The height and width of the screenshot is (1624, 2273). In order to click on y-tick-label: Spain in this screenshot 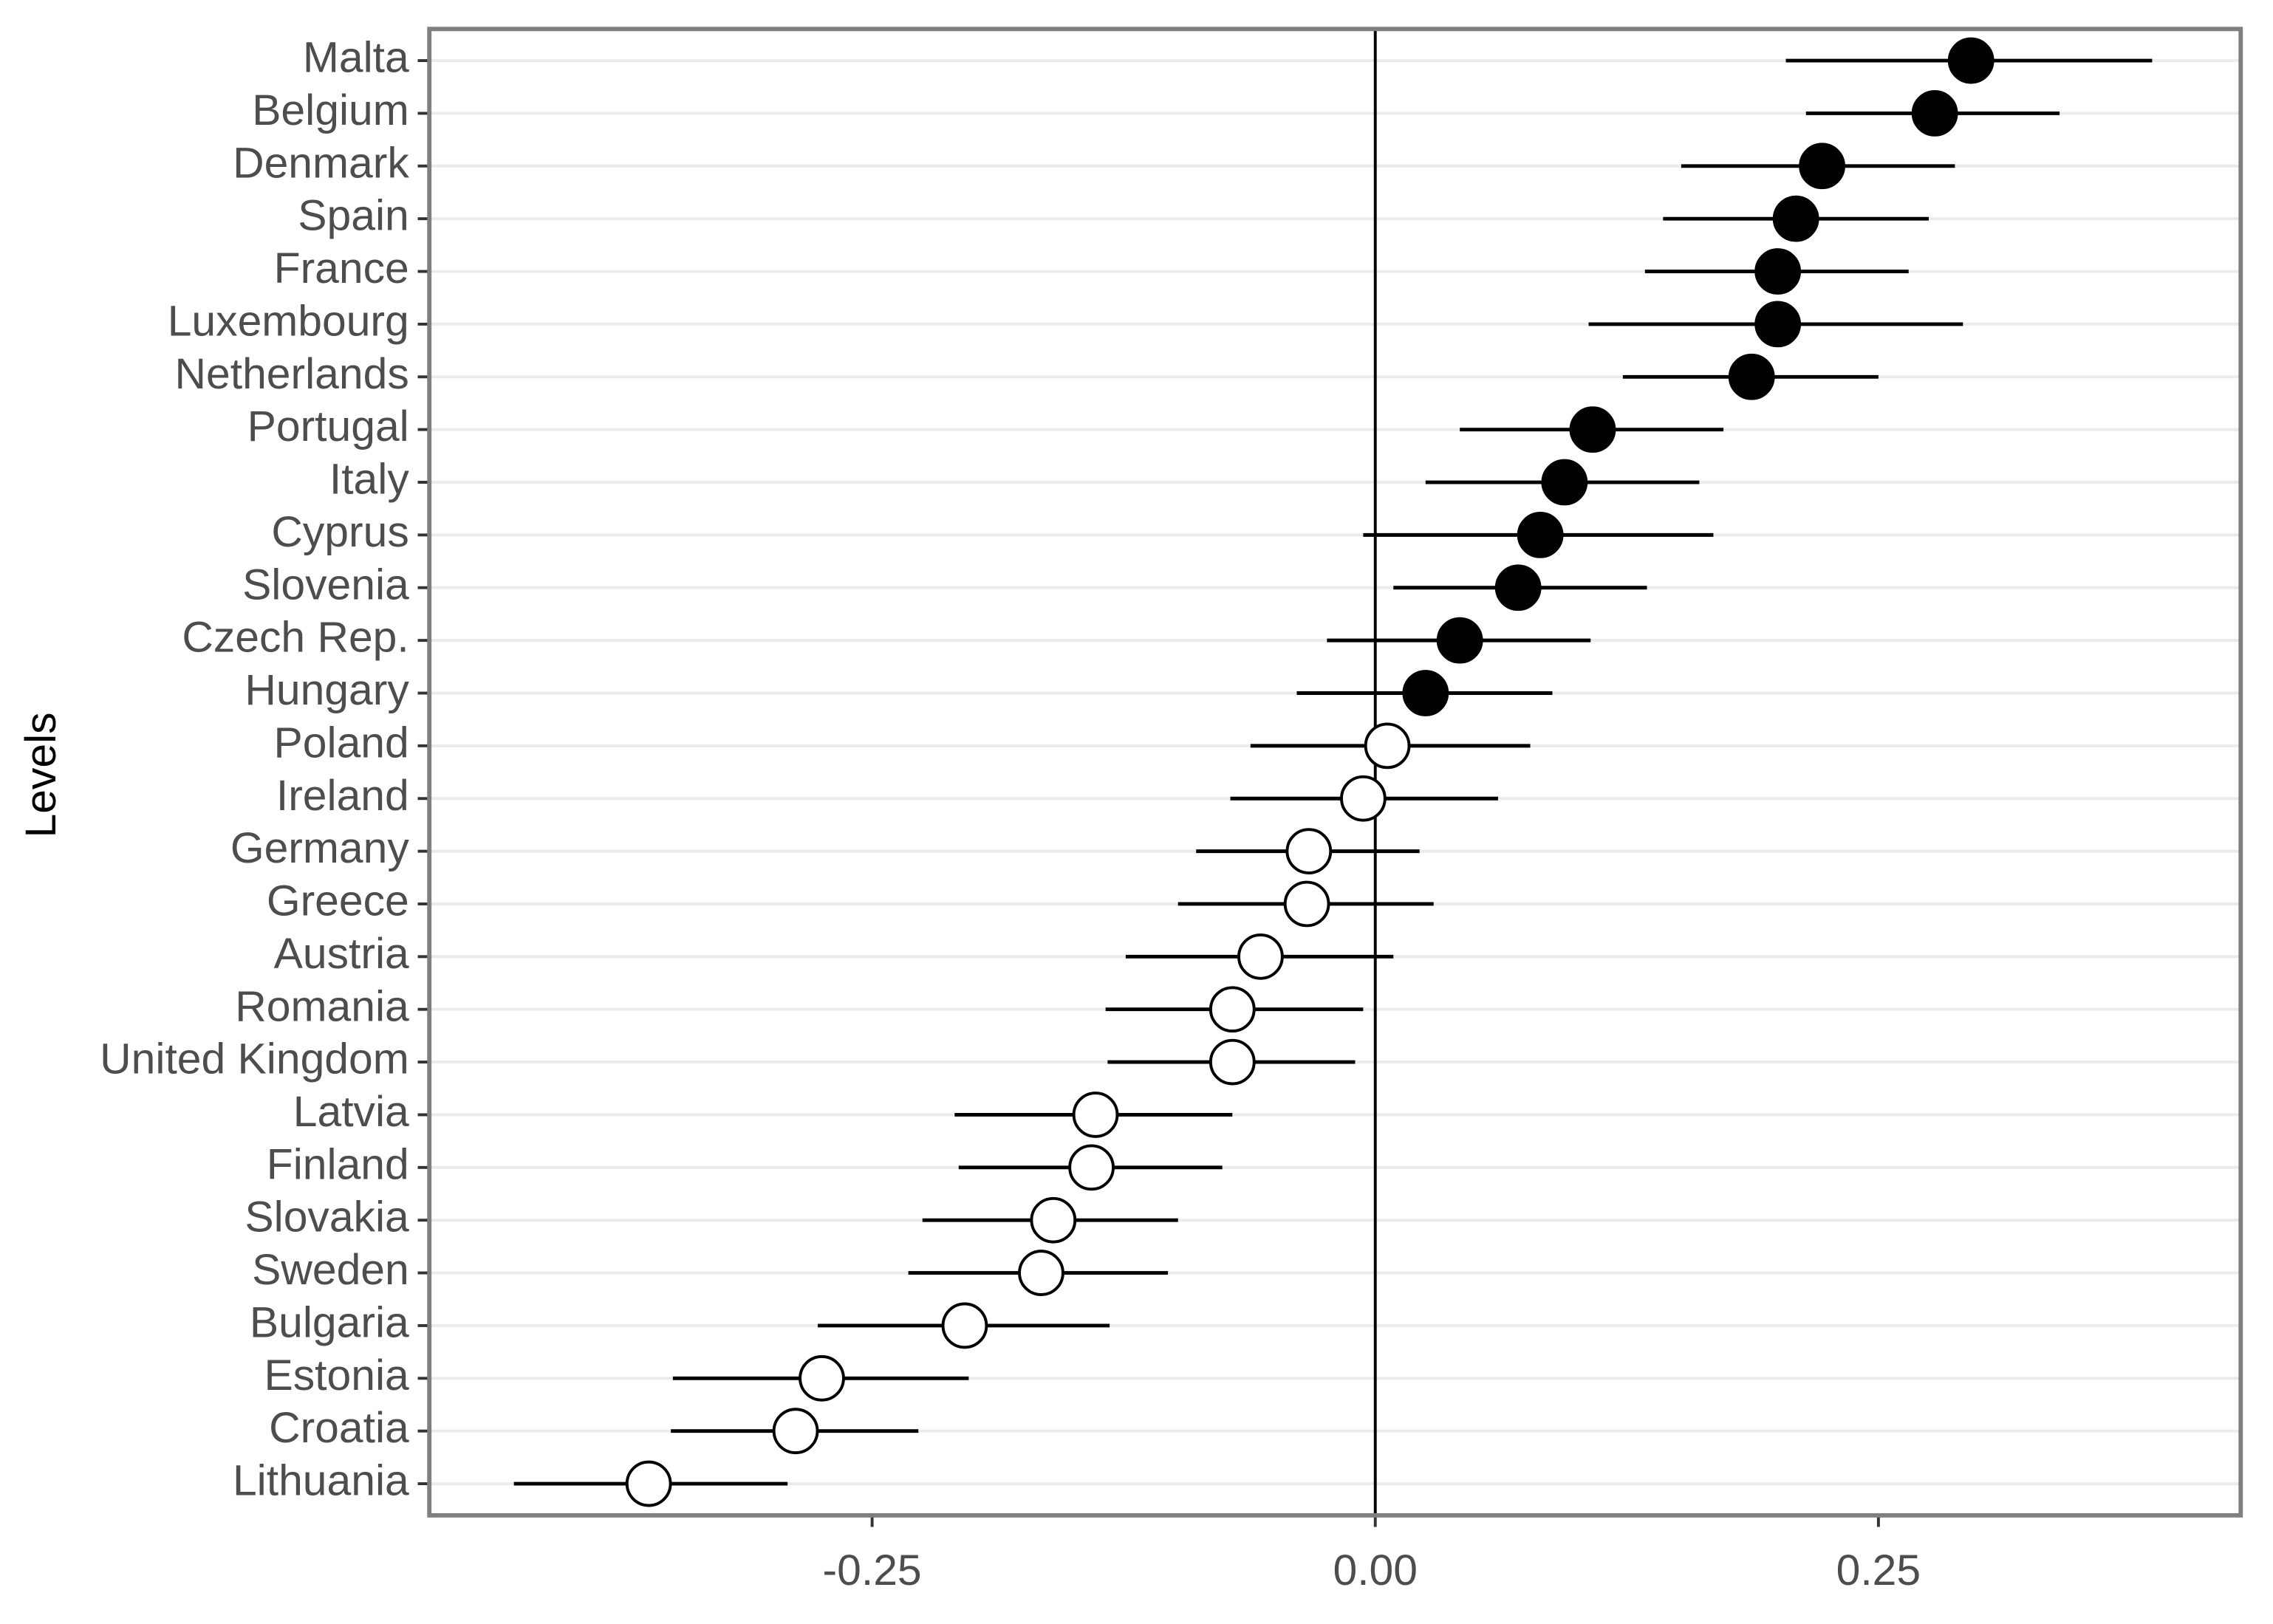, I will do `click(353, 216)`.